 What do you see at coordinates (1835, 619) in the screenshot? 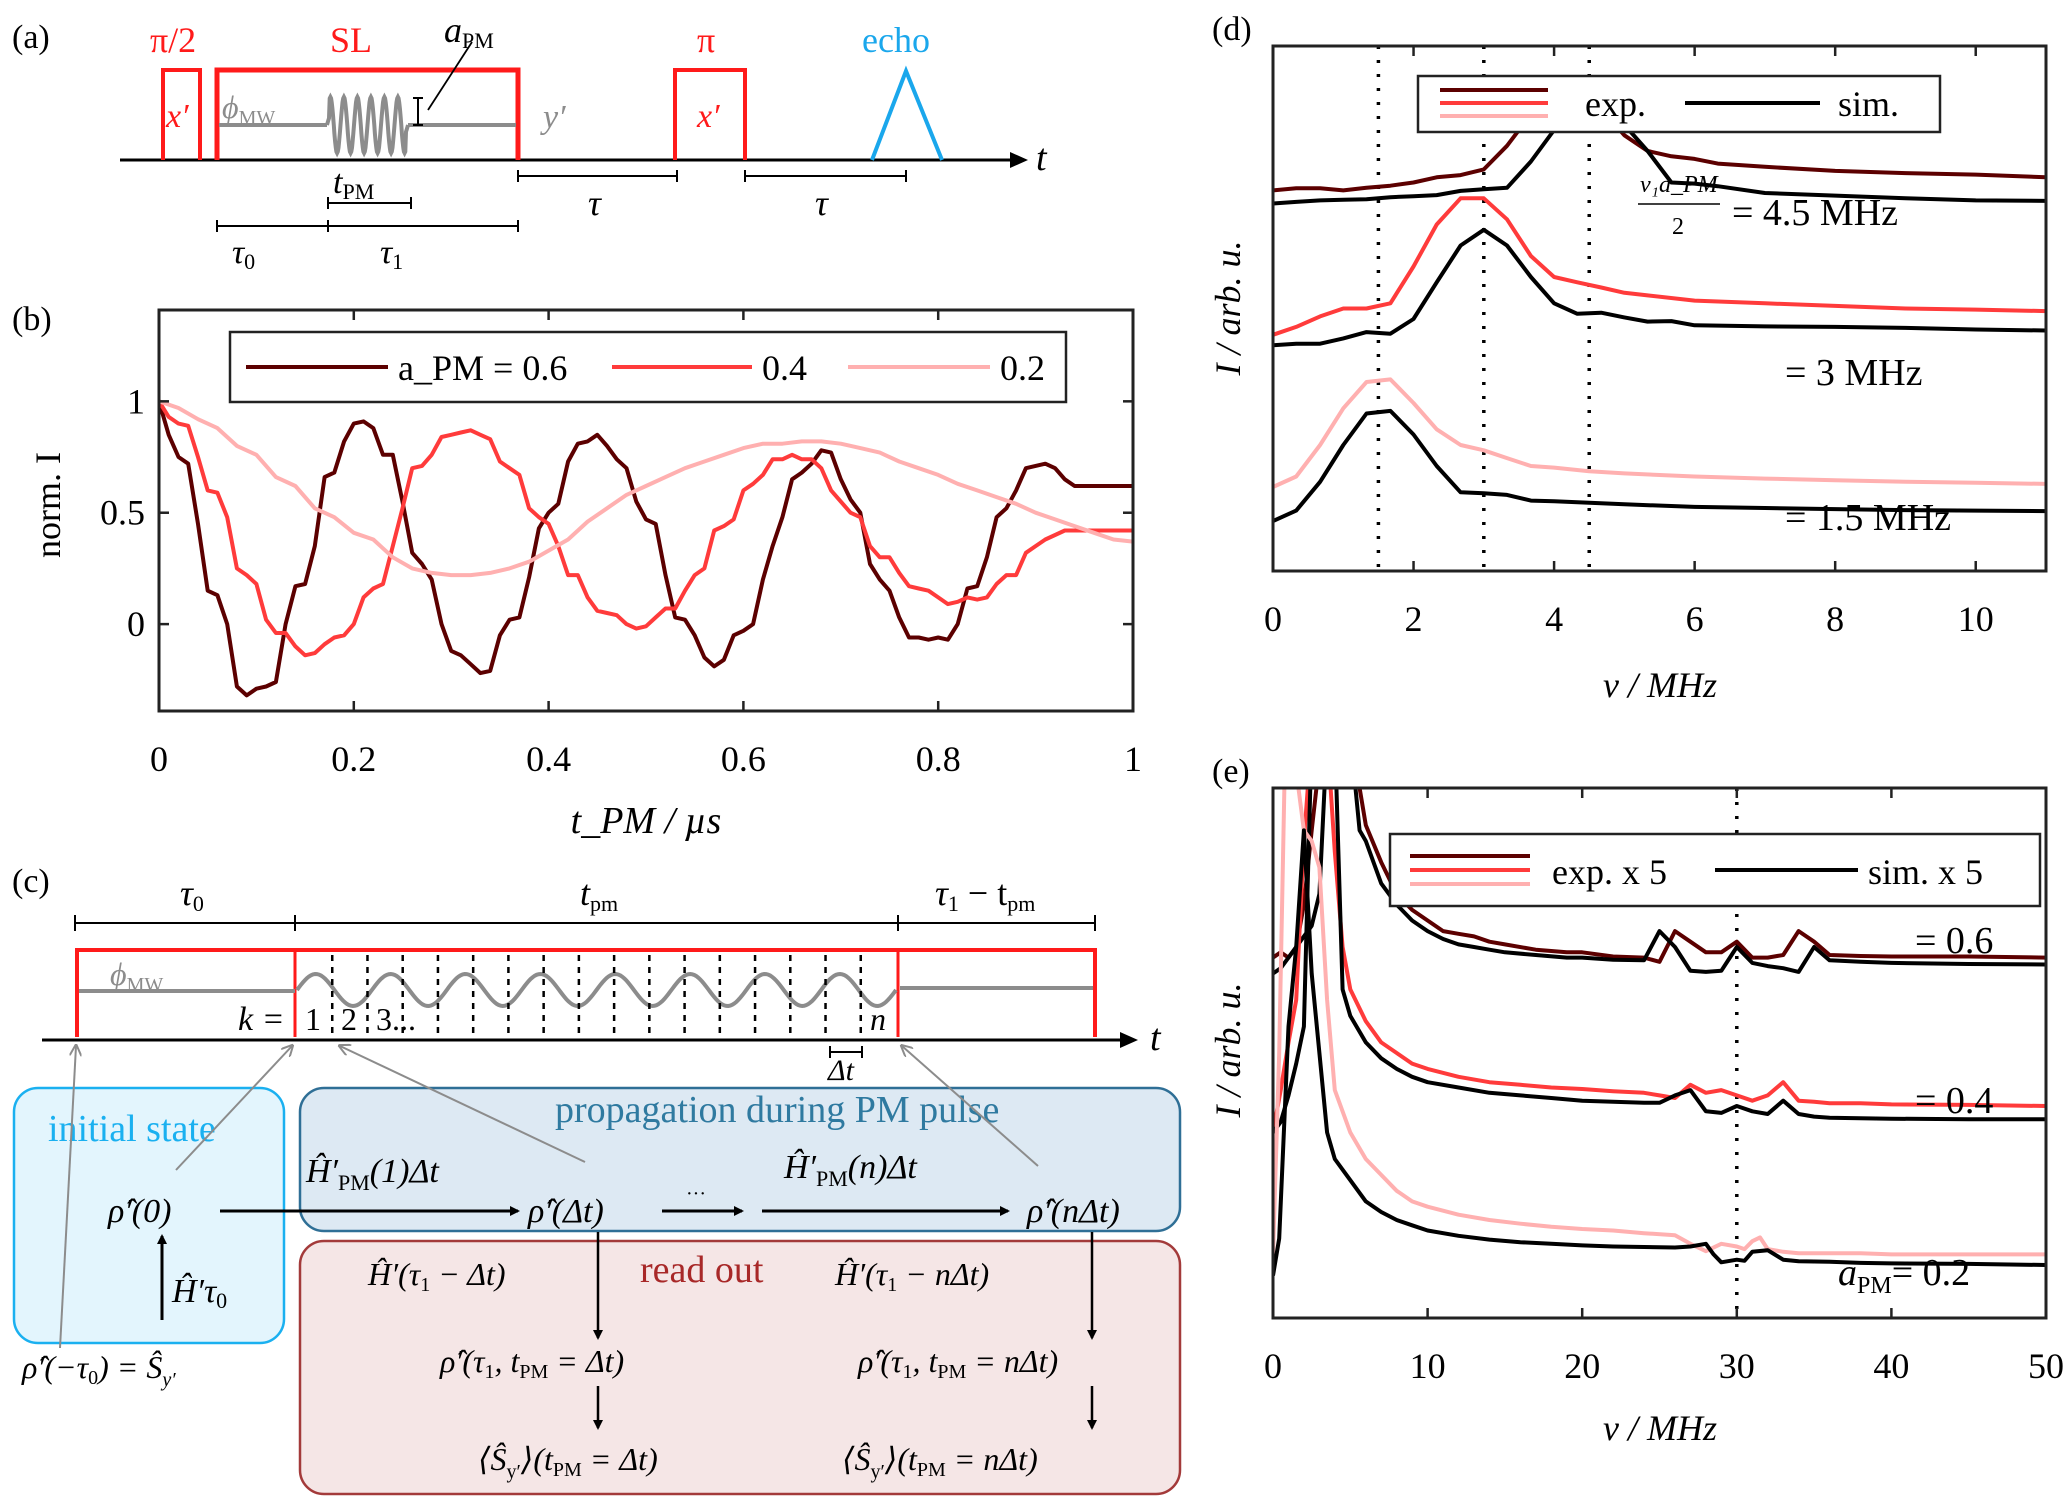
I see `x-tick-label: 8` at bounding box center [1835, 619].